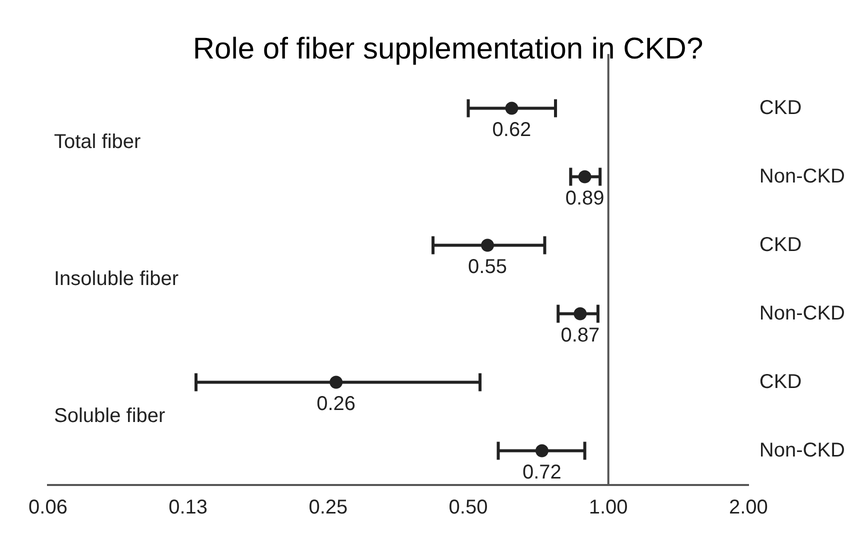  Describe the element at coordinates (48, 507) in the screenshot. I see `x-tick-label: 0.06` at that location.